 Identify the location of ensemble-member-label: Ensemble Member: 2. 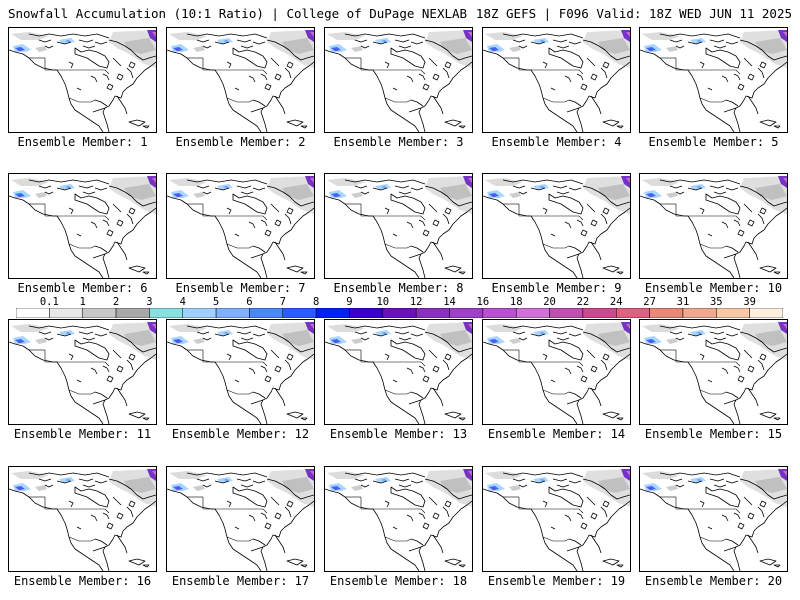
(240, 142).